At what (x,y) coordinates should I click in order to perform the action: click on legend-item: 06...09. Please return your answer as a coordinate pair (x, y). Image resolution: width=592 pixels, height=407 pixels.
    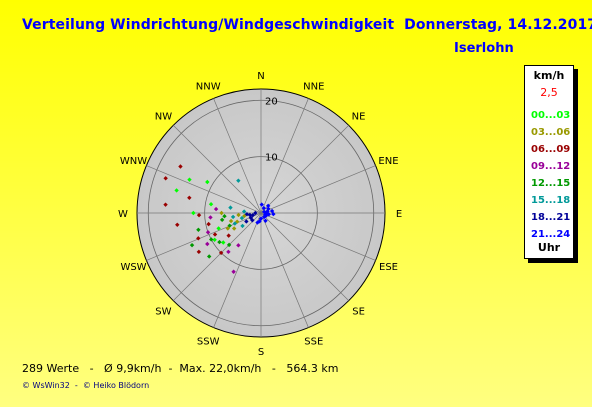
    Looking at the image, I should click on (551, 149).